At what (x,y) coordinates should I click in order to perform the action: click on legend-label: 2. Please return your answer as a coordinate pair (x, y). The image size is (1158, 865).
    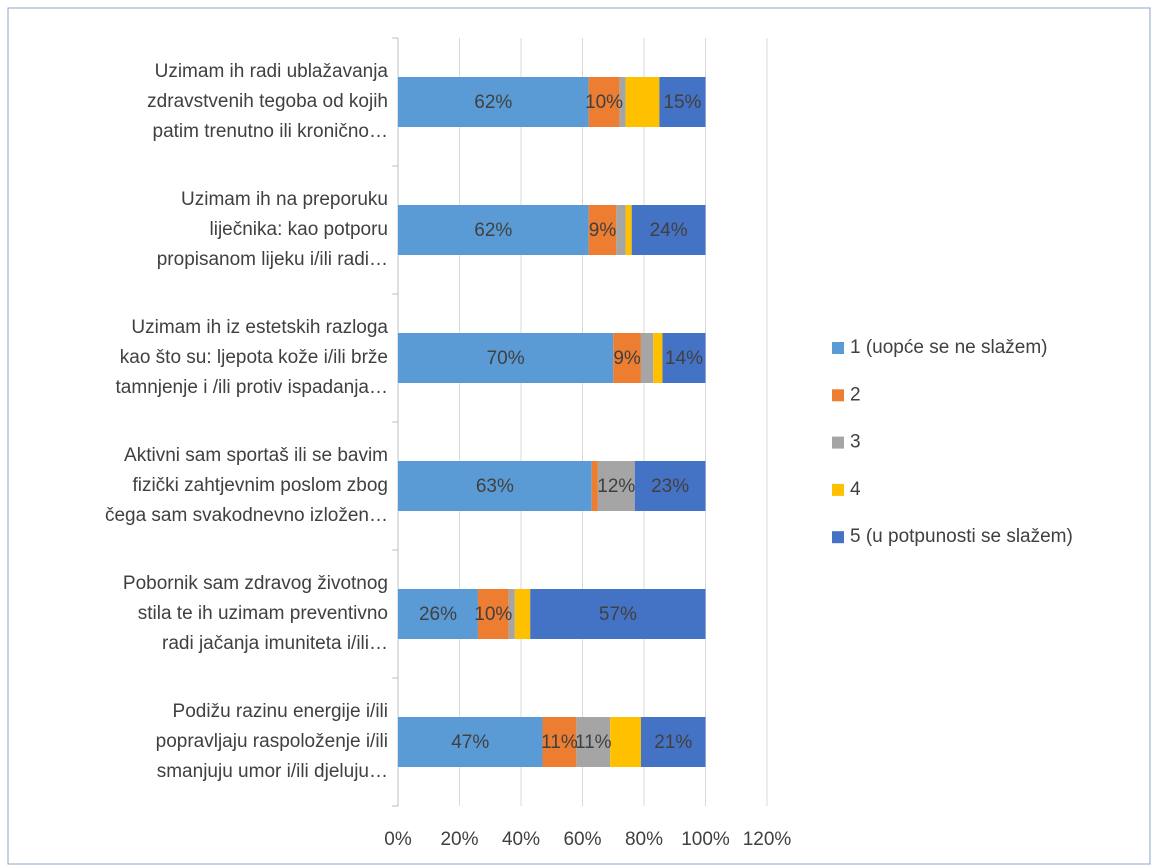
    Looking at the image, I should click on (855, 394).